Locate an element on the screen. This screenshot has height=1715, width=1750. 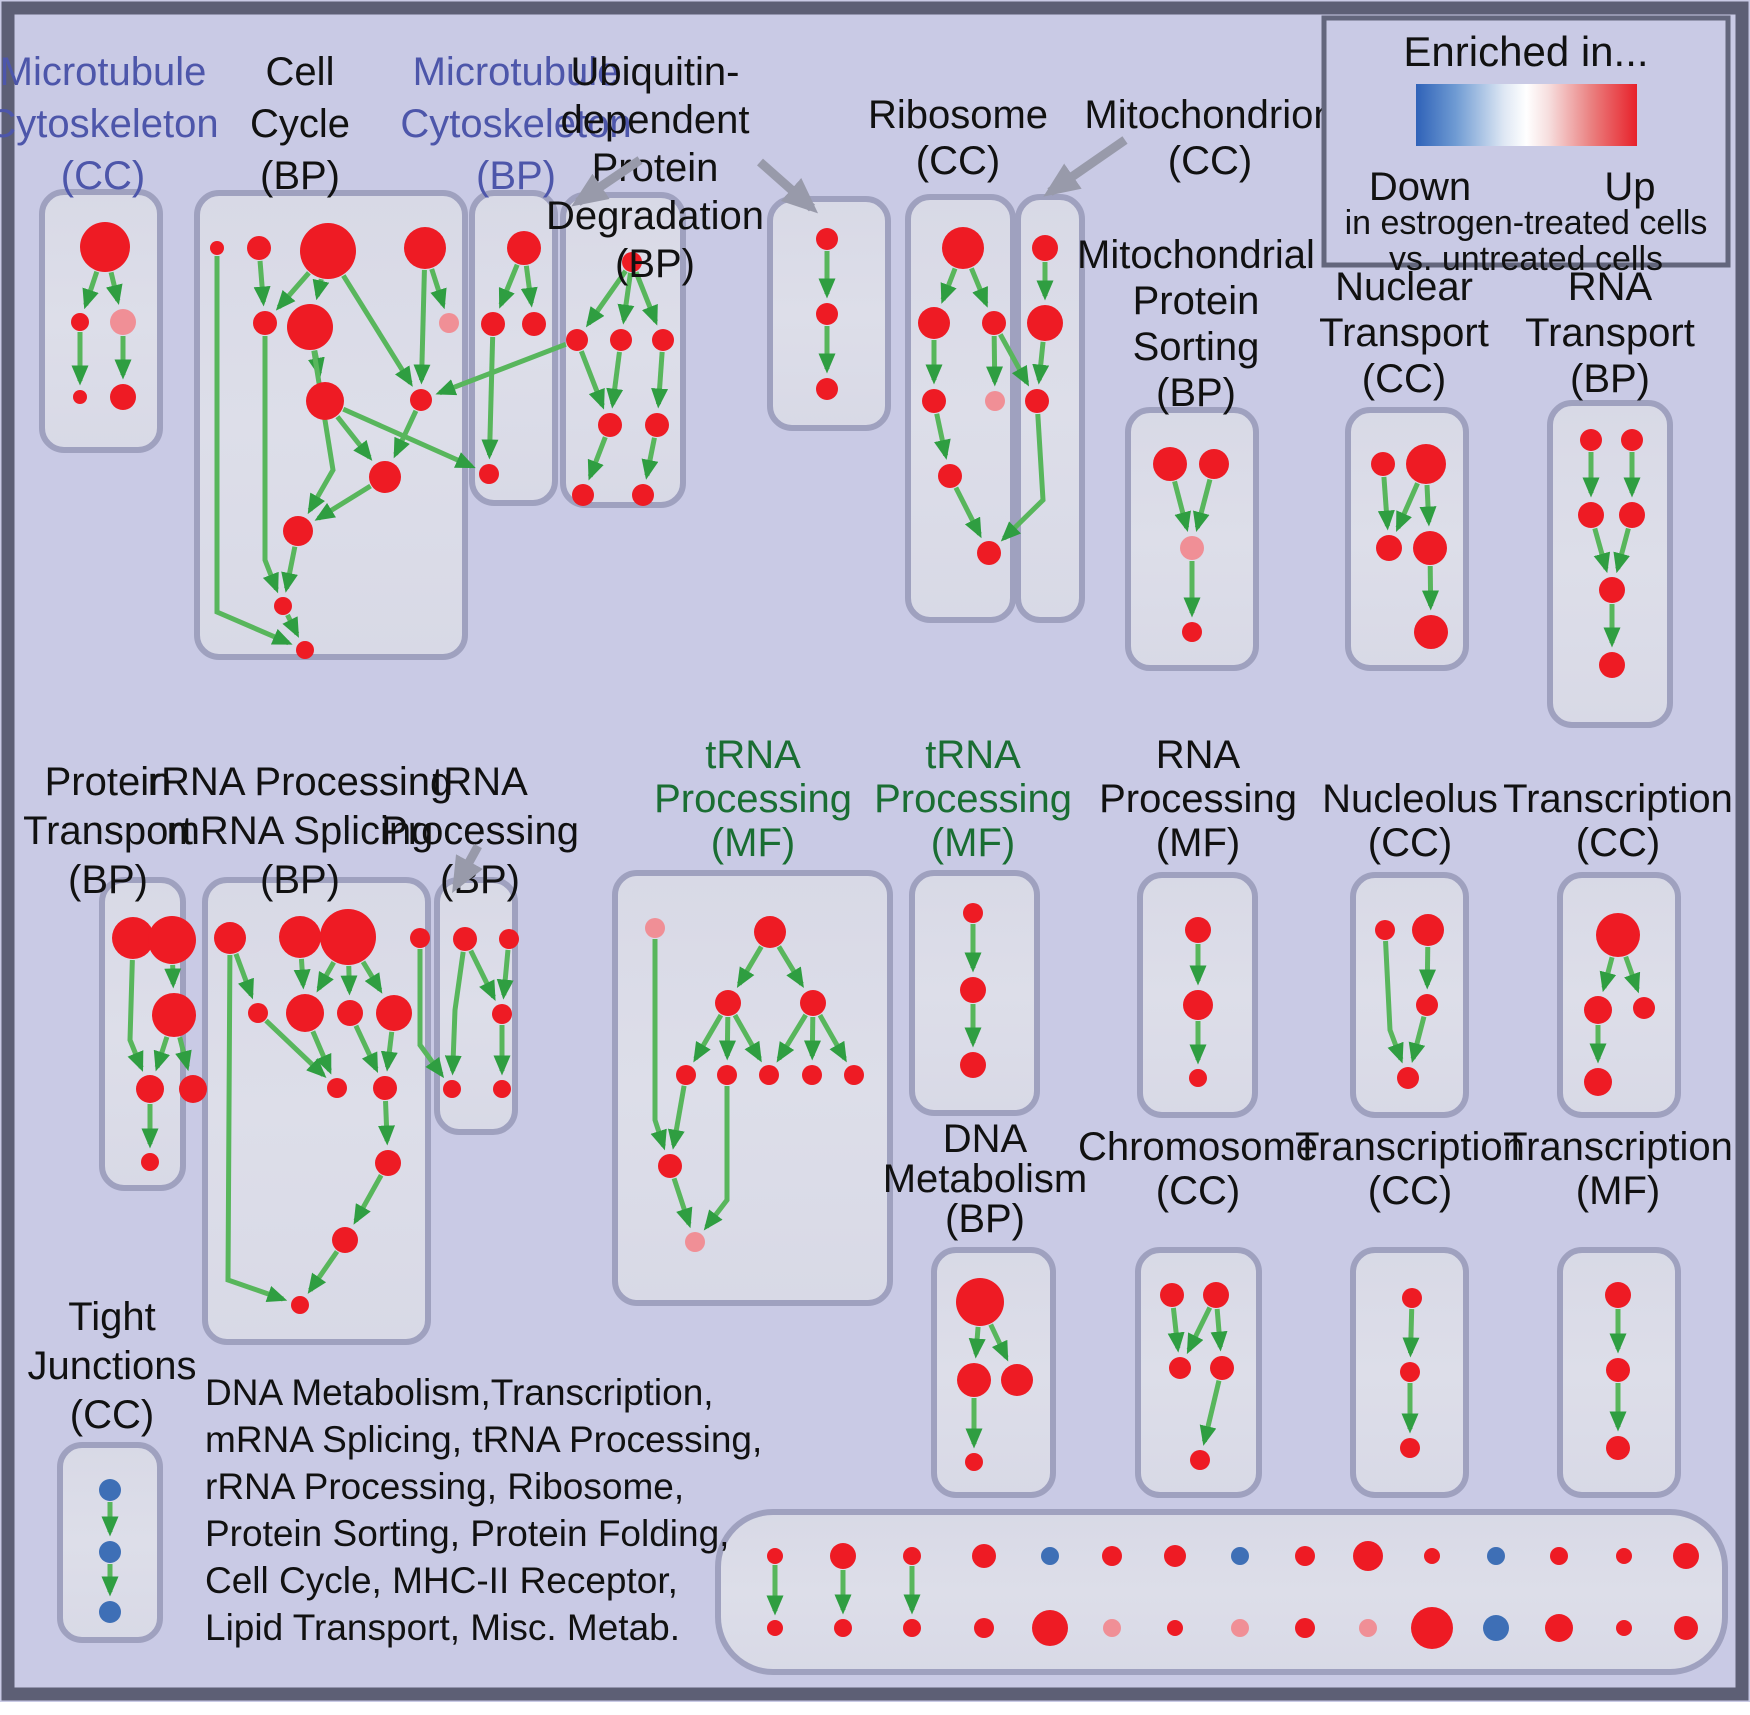
cluster-box-microtubule-cytoskeleton-cc is located at coordinates (101, 321).